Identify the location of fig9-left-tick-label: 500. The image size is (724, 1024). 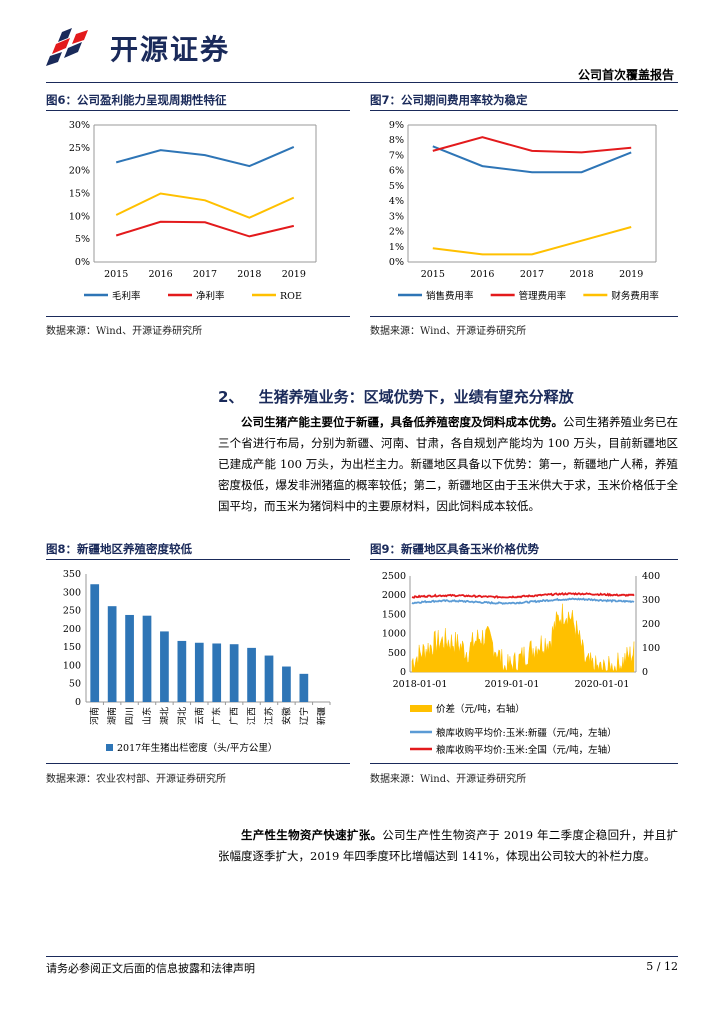
(397, 653).